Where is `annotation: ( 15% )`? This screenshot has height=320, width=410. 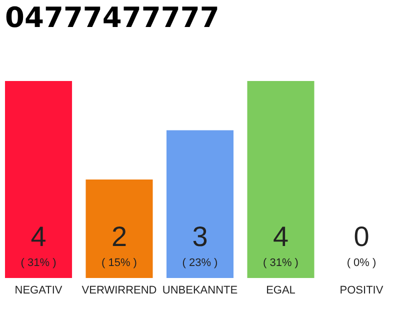
annotation: ( 15% ) is located at coordinates (119, 263).